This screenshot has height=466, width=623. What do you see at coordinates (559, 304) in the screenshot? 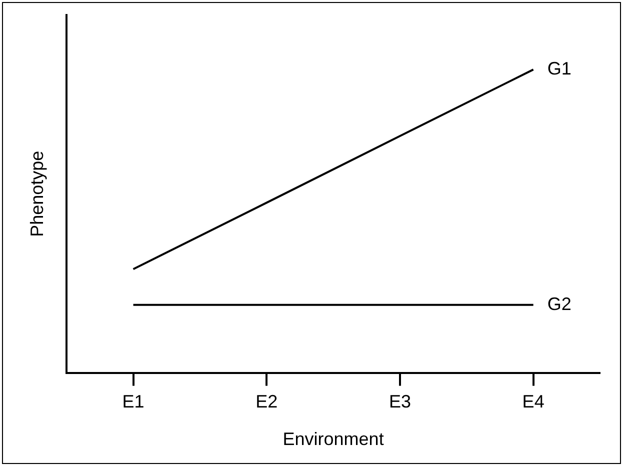
I see `series-label: G2` at bounding box center [559, 304].